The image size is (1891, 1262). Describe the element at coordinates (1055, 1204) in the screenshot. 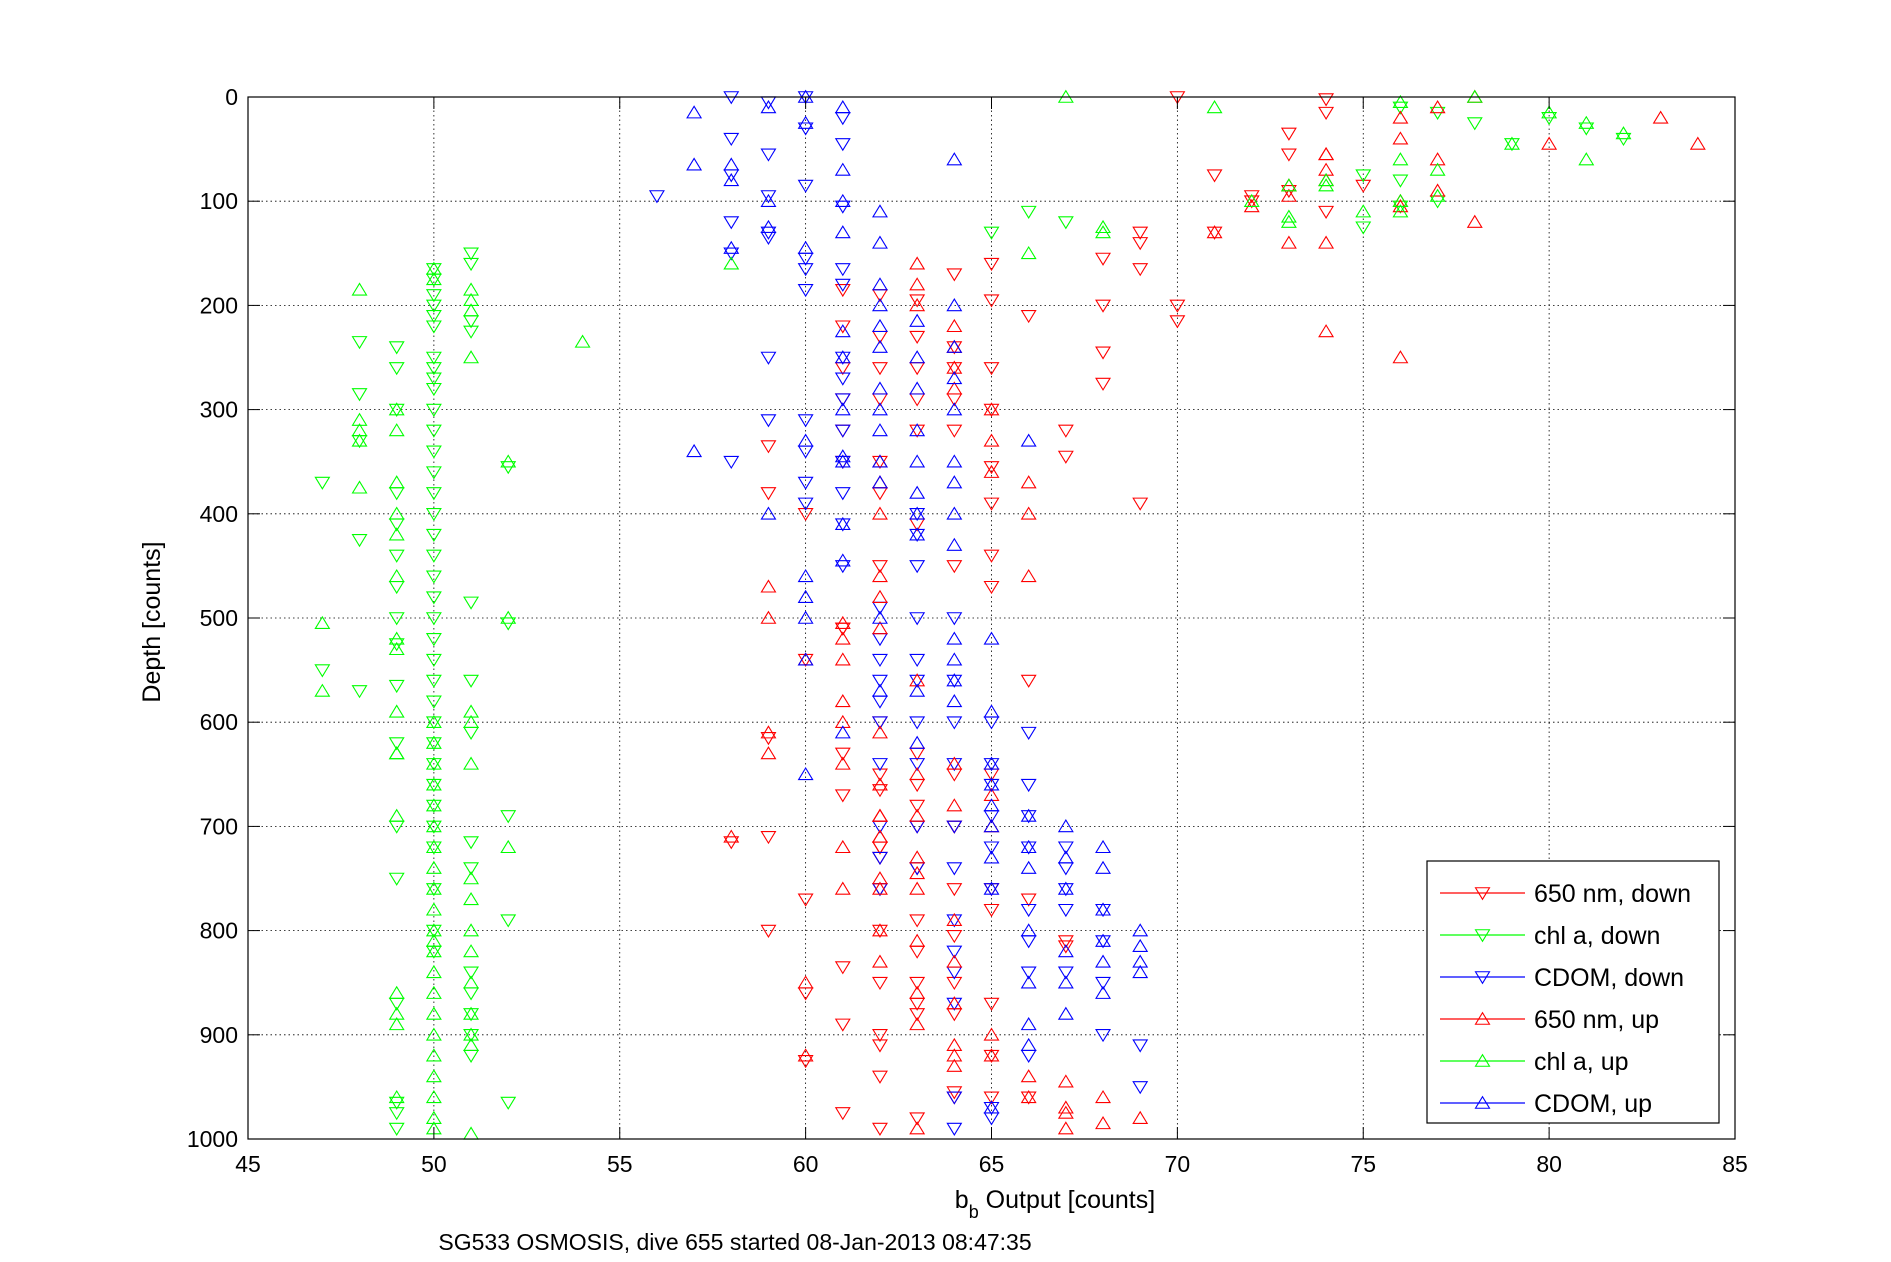

I see `x-axis-label: bb Output [counts]` at that location.